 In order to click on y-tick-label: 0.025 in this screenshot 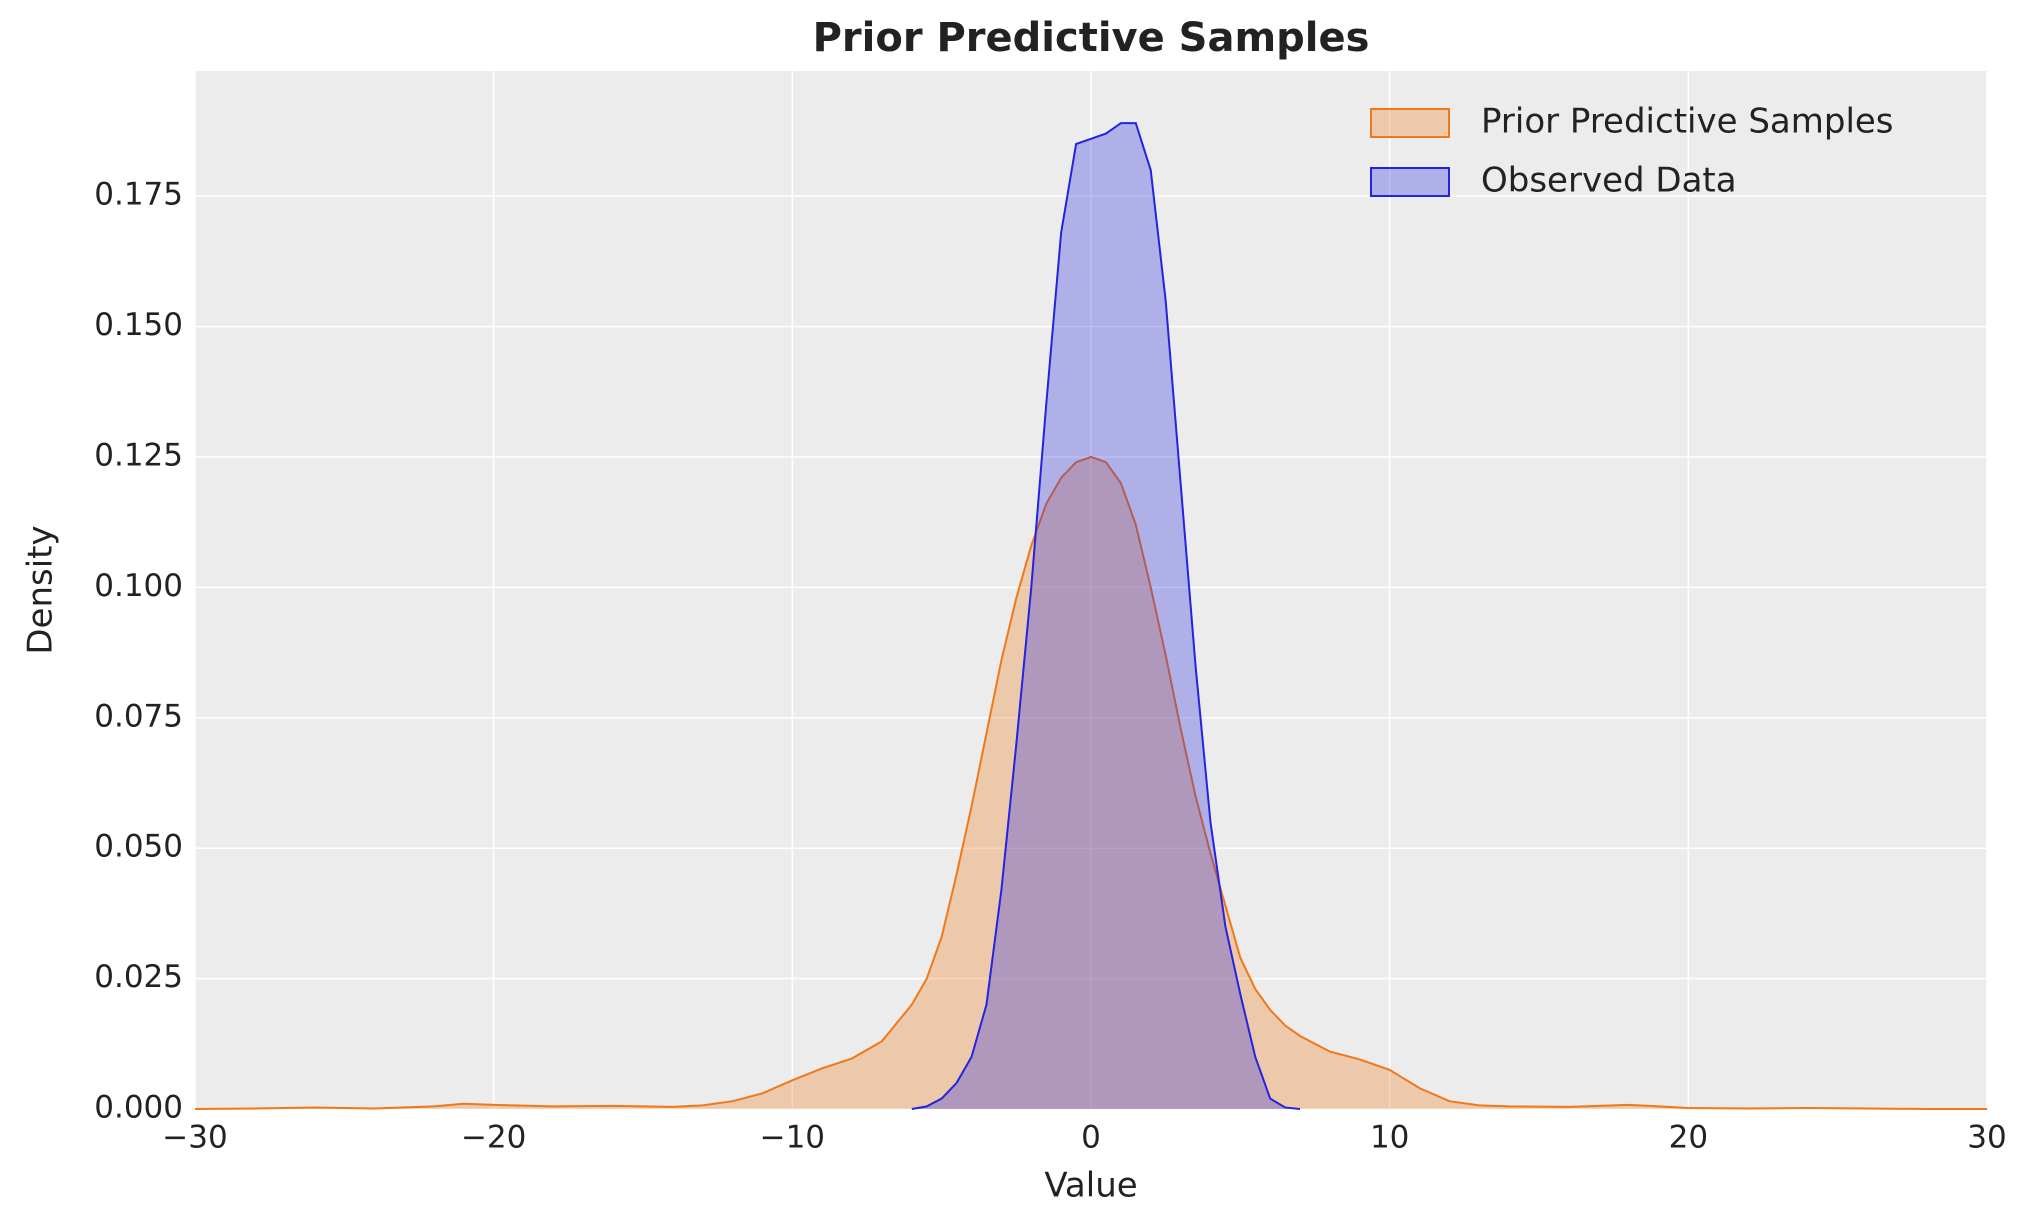, I will do `click(138, 977)`.